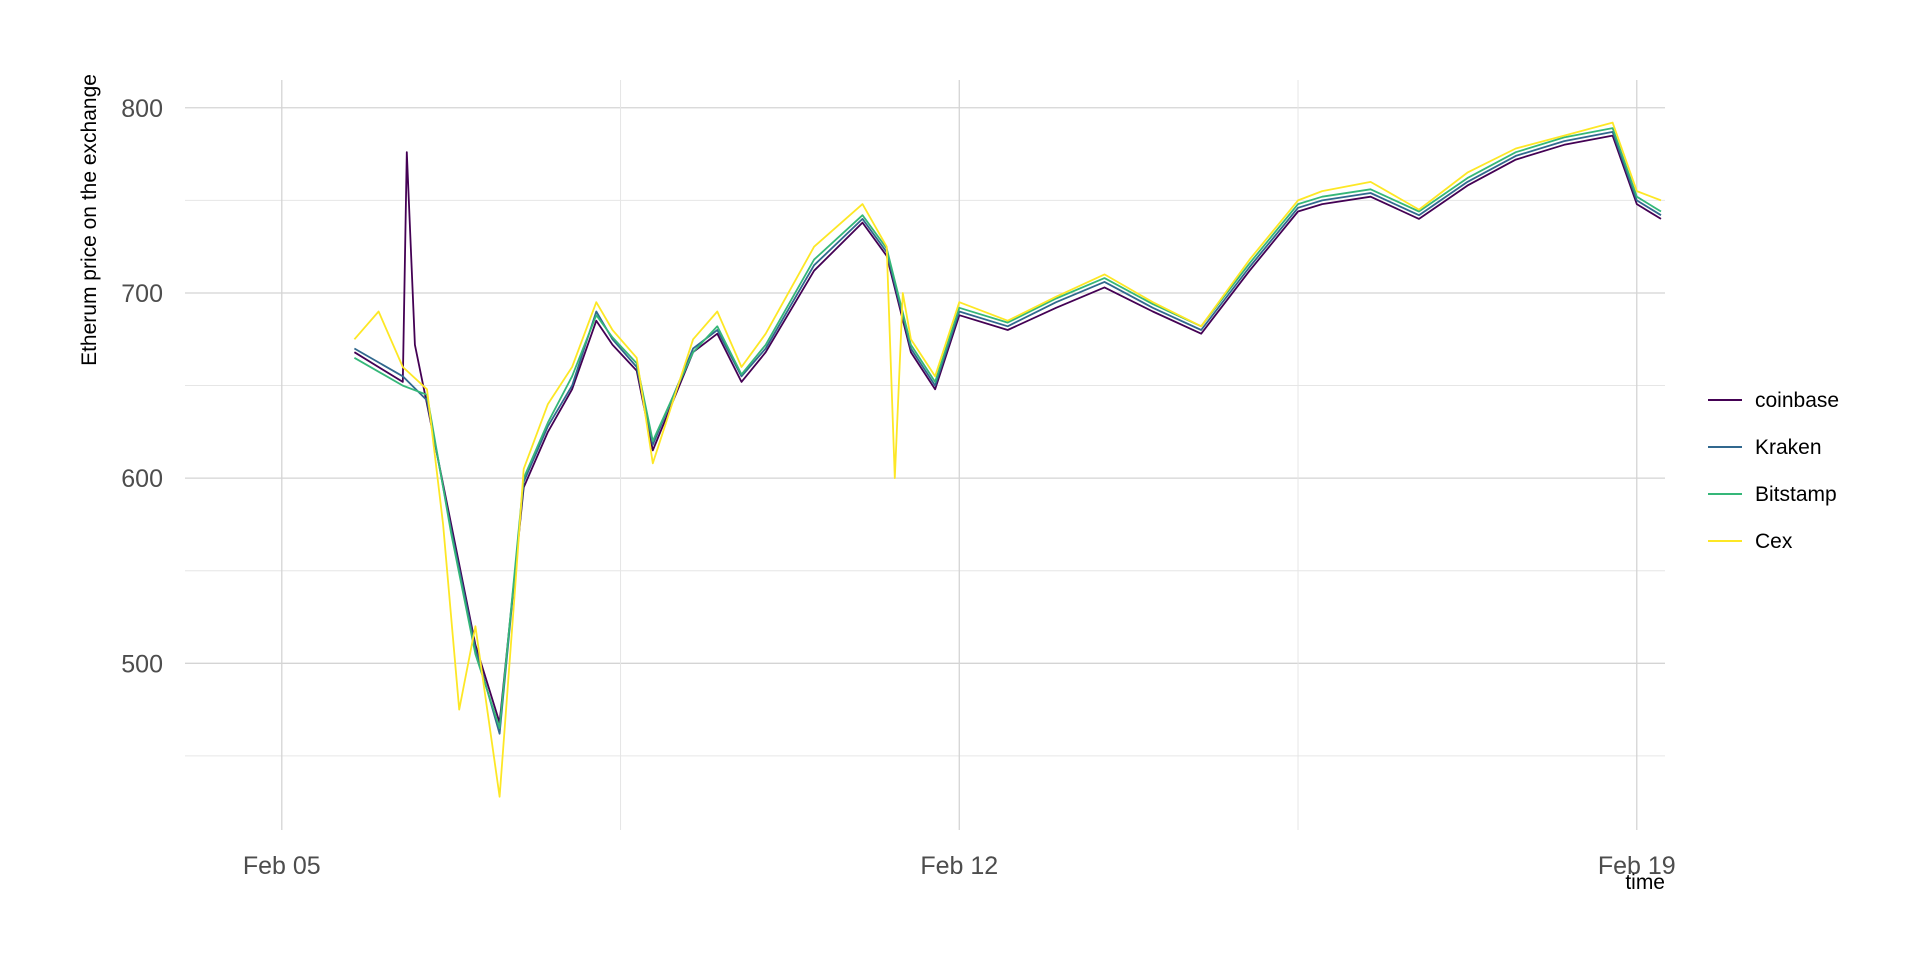 This screenshot has width=1920, height=960. I want to click on legend-item: Cex, so click(1750, 541).